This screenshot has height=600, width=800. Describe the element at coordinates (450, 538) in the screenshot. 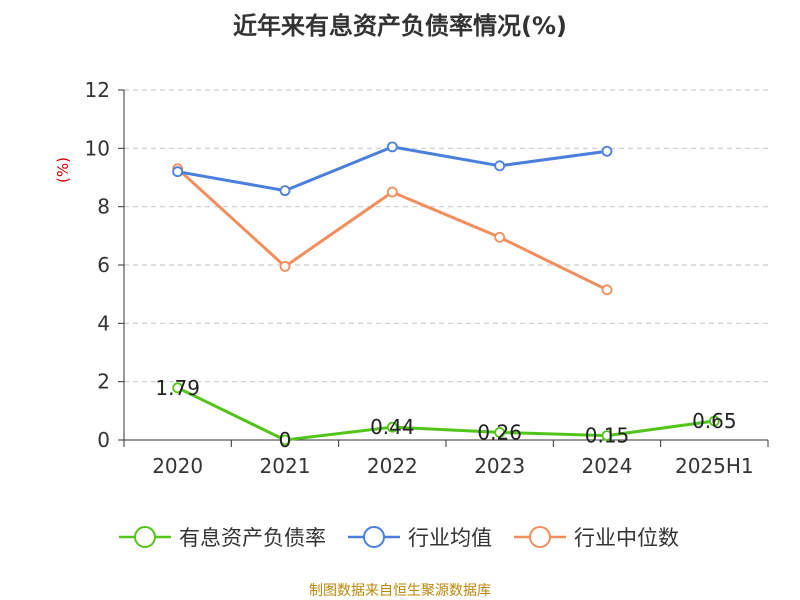

I see `legend-label: 行业均值` at that location.